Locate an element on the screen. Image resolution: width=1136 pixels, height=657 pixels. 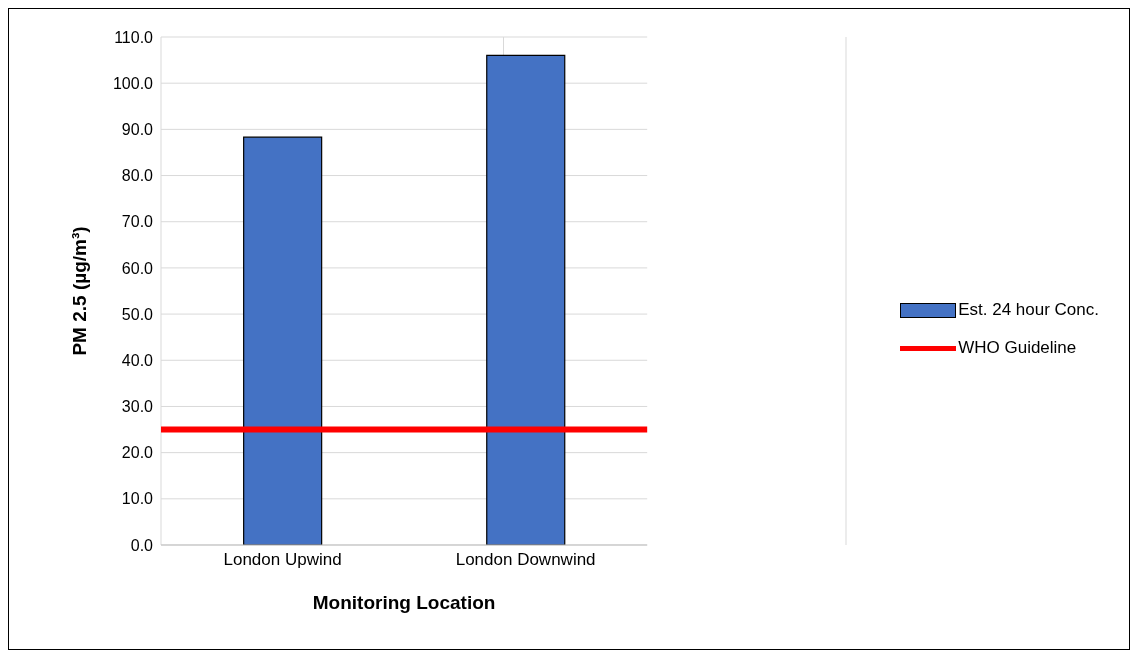
x-axis-title: Monitoring Location is located at coordinates (404, 602).